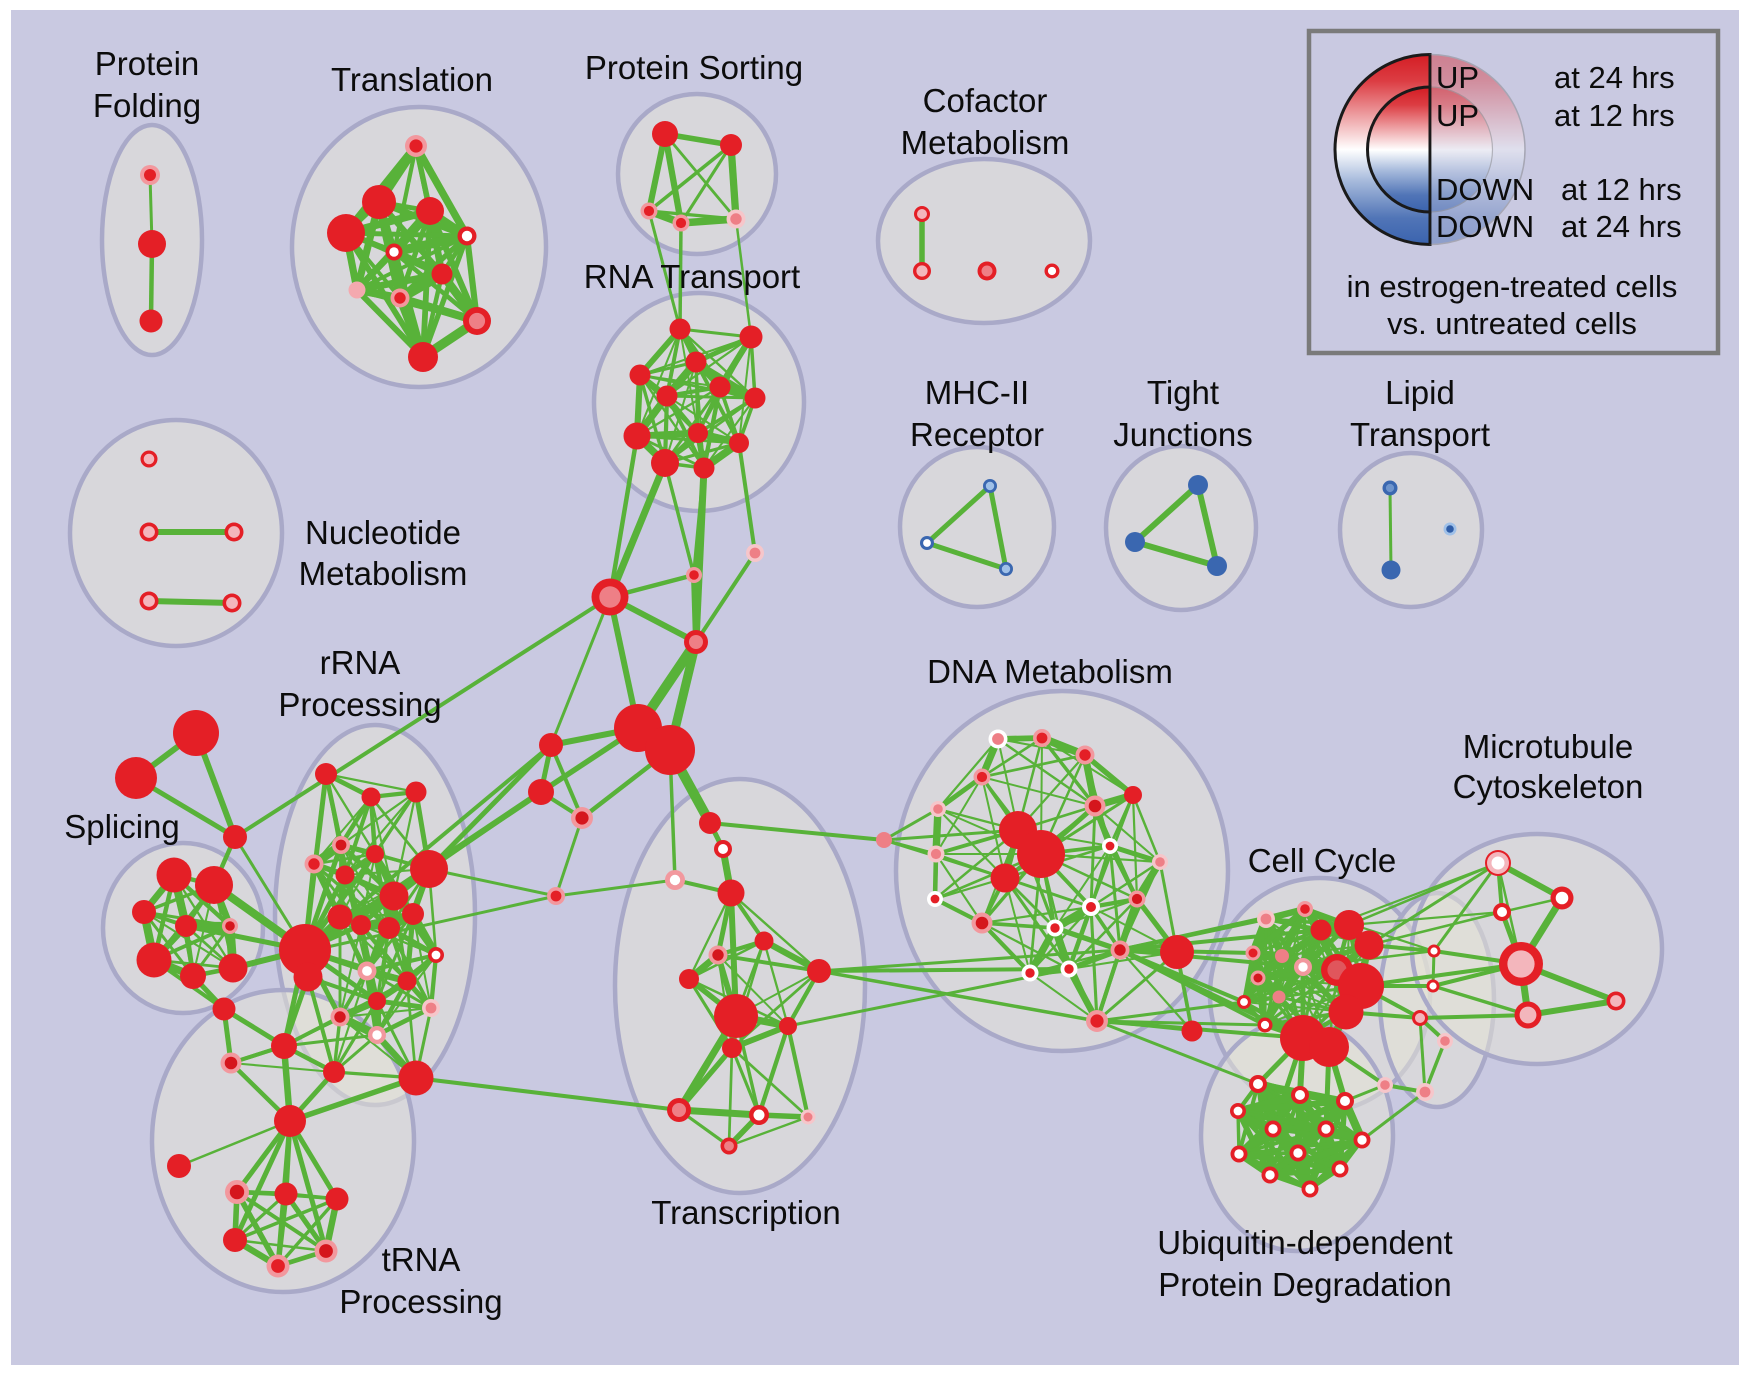  I want to click on svg-text: Cell Cycle, so click(1322, 860).